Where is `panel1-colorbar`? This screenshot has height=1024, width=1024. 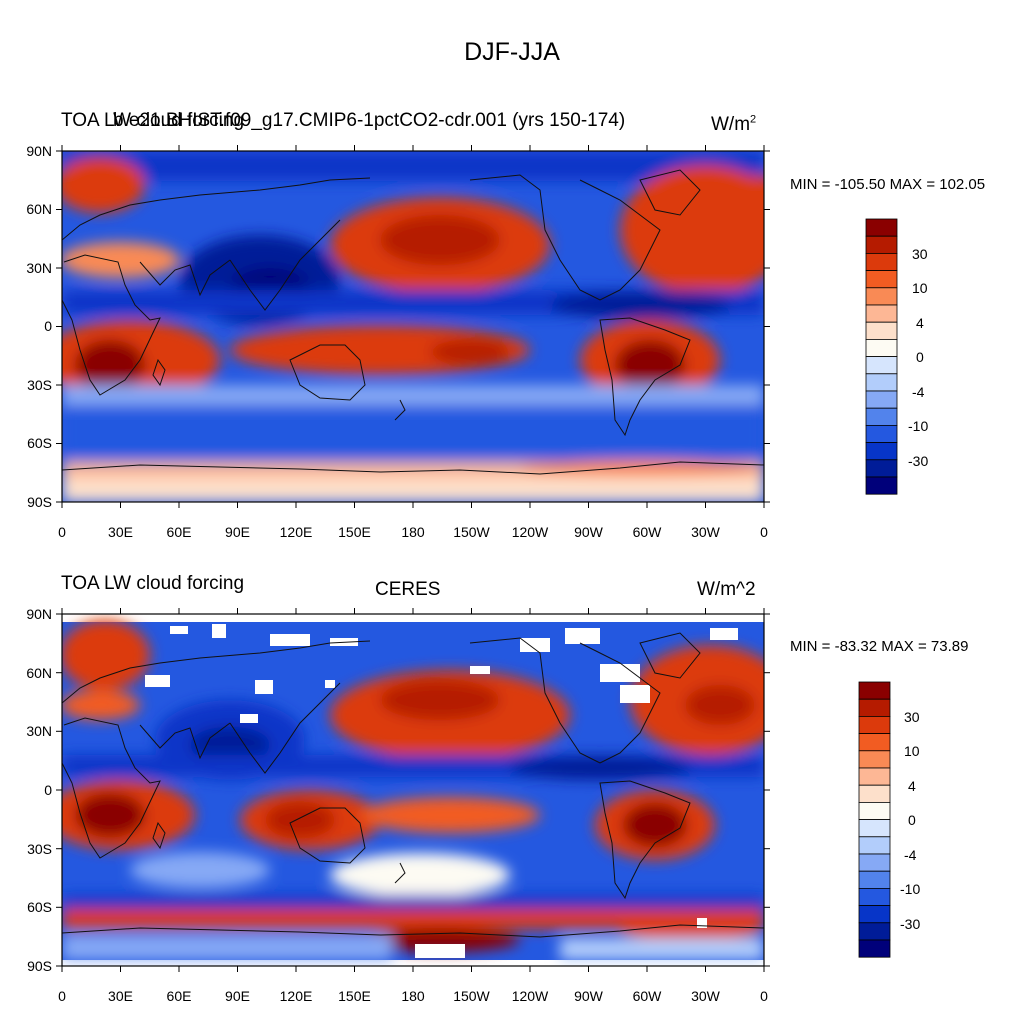 panel1-colorbar is located at coordinates (881, 356).